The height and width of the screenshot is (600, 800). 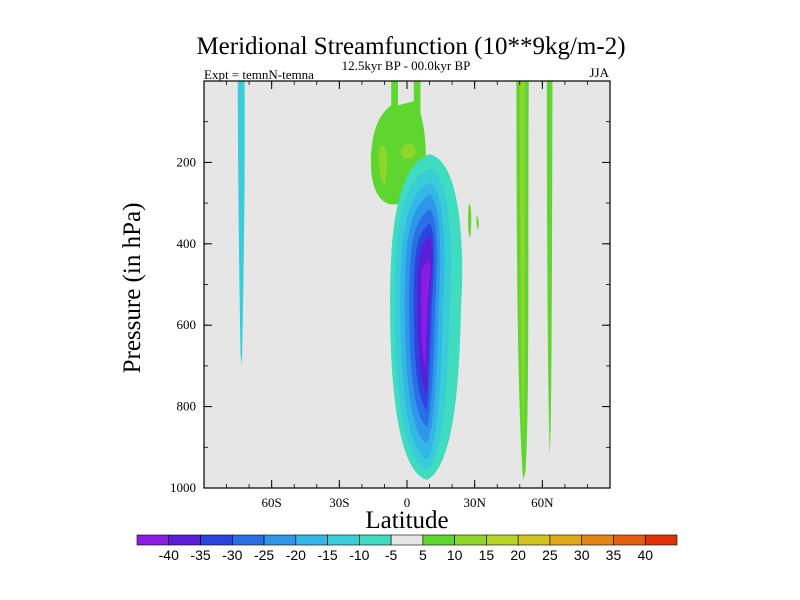 I want to click on colorbar-label: -35, so click(x=200, y=555).